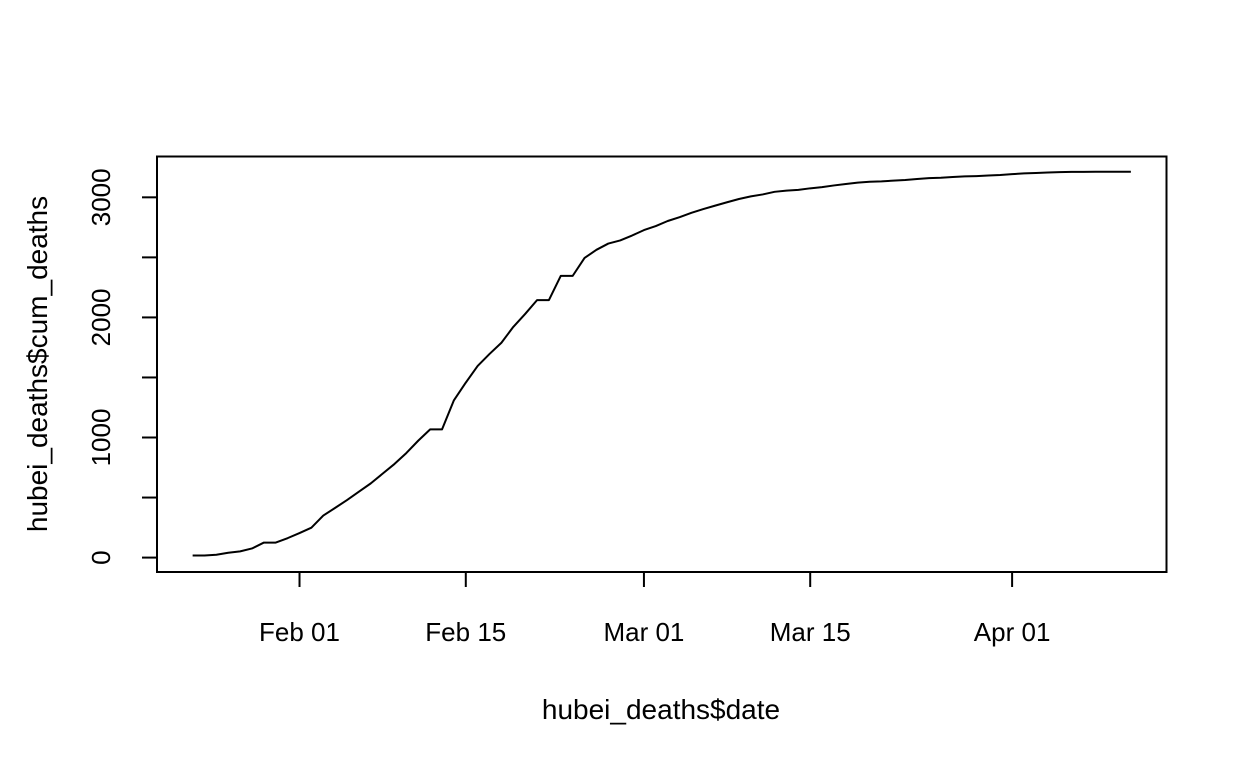  I want to click on x-tick-label: Mar 15, so click(810, 632).